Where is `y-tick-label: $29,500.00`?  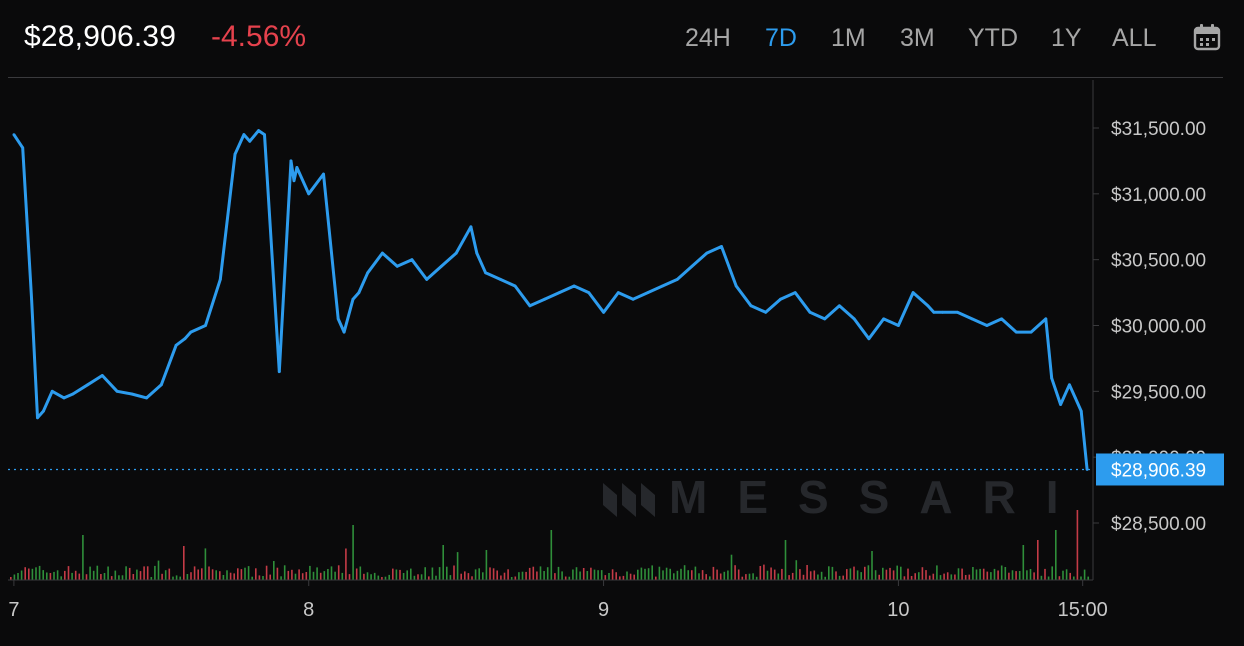 y-tick-label: $29,500.00 is located at coordinates (1158, 392).